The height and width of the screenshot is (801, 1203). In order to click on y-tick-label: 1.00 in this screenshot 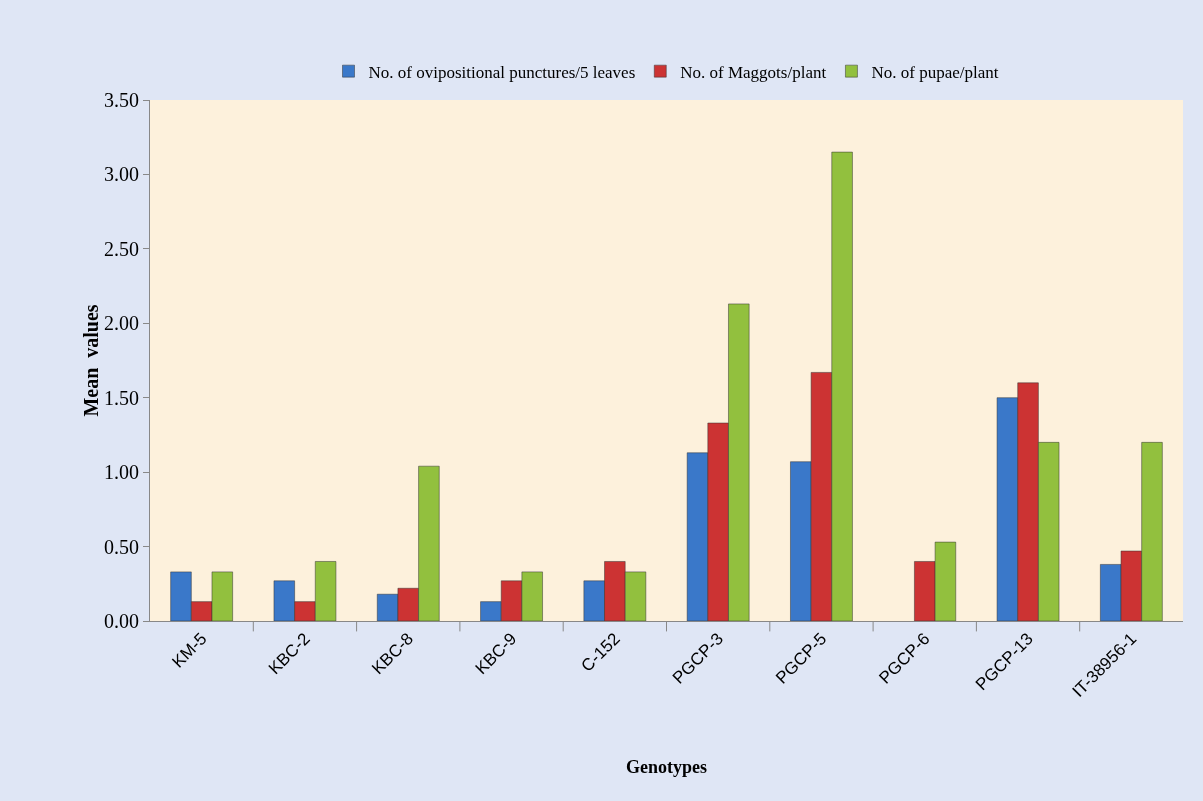, I will do `click(121, 472)`.